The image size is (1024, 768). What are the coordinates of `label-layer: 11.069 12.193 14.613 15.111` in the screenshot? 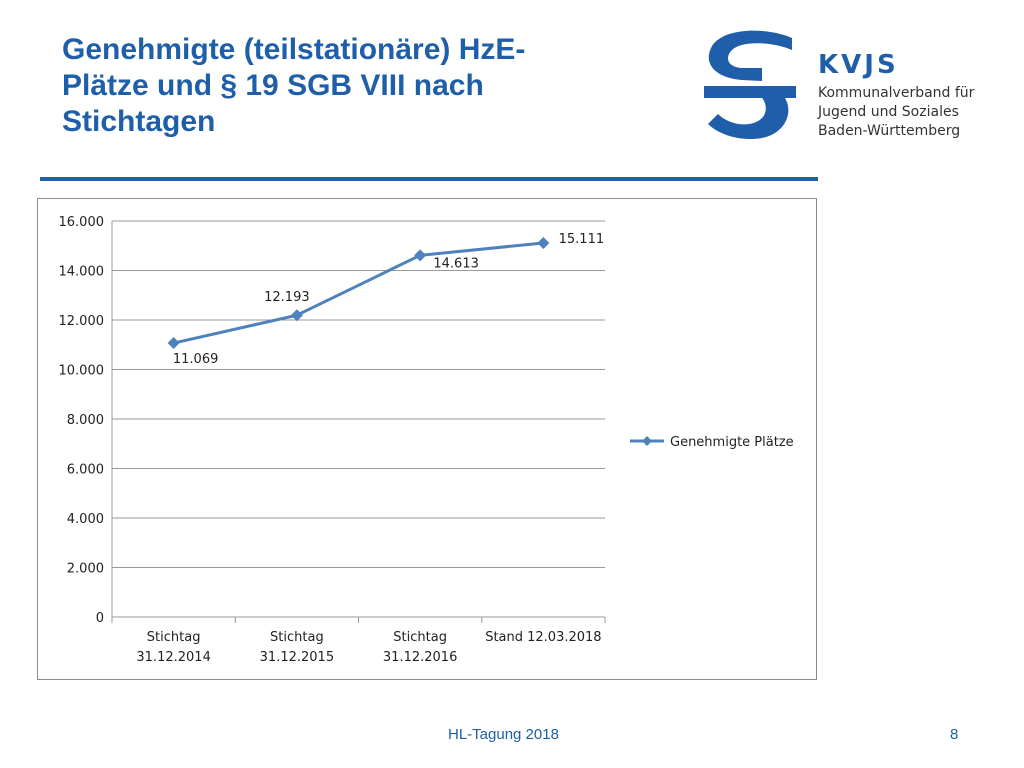 It's located at (388, 299).